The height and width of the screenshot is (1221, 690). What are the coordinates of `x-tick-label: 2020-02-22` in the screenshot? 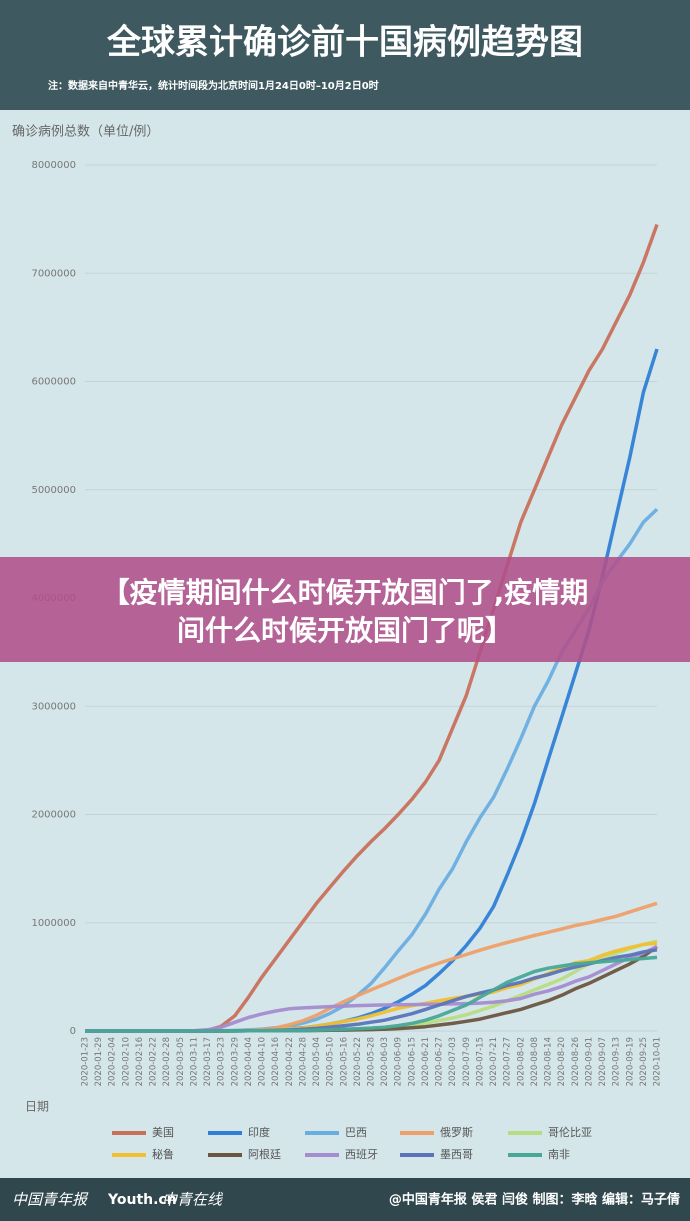 It's located at (154, 1061).